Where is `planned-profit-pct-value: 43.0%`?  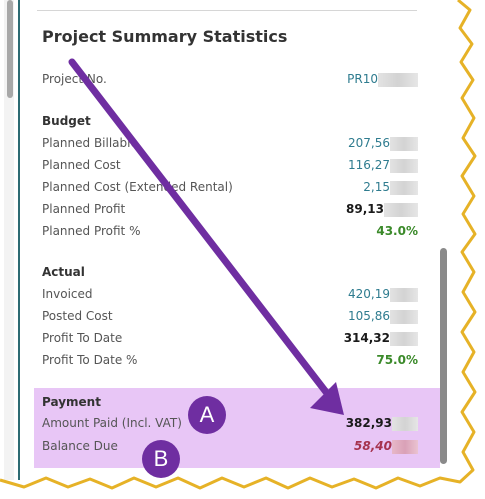 planned-profit-pct-value: 43.0% is located at coordinates (397, 231).